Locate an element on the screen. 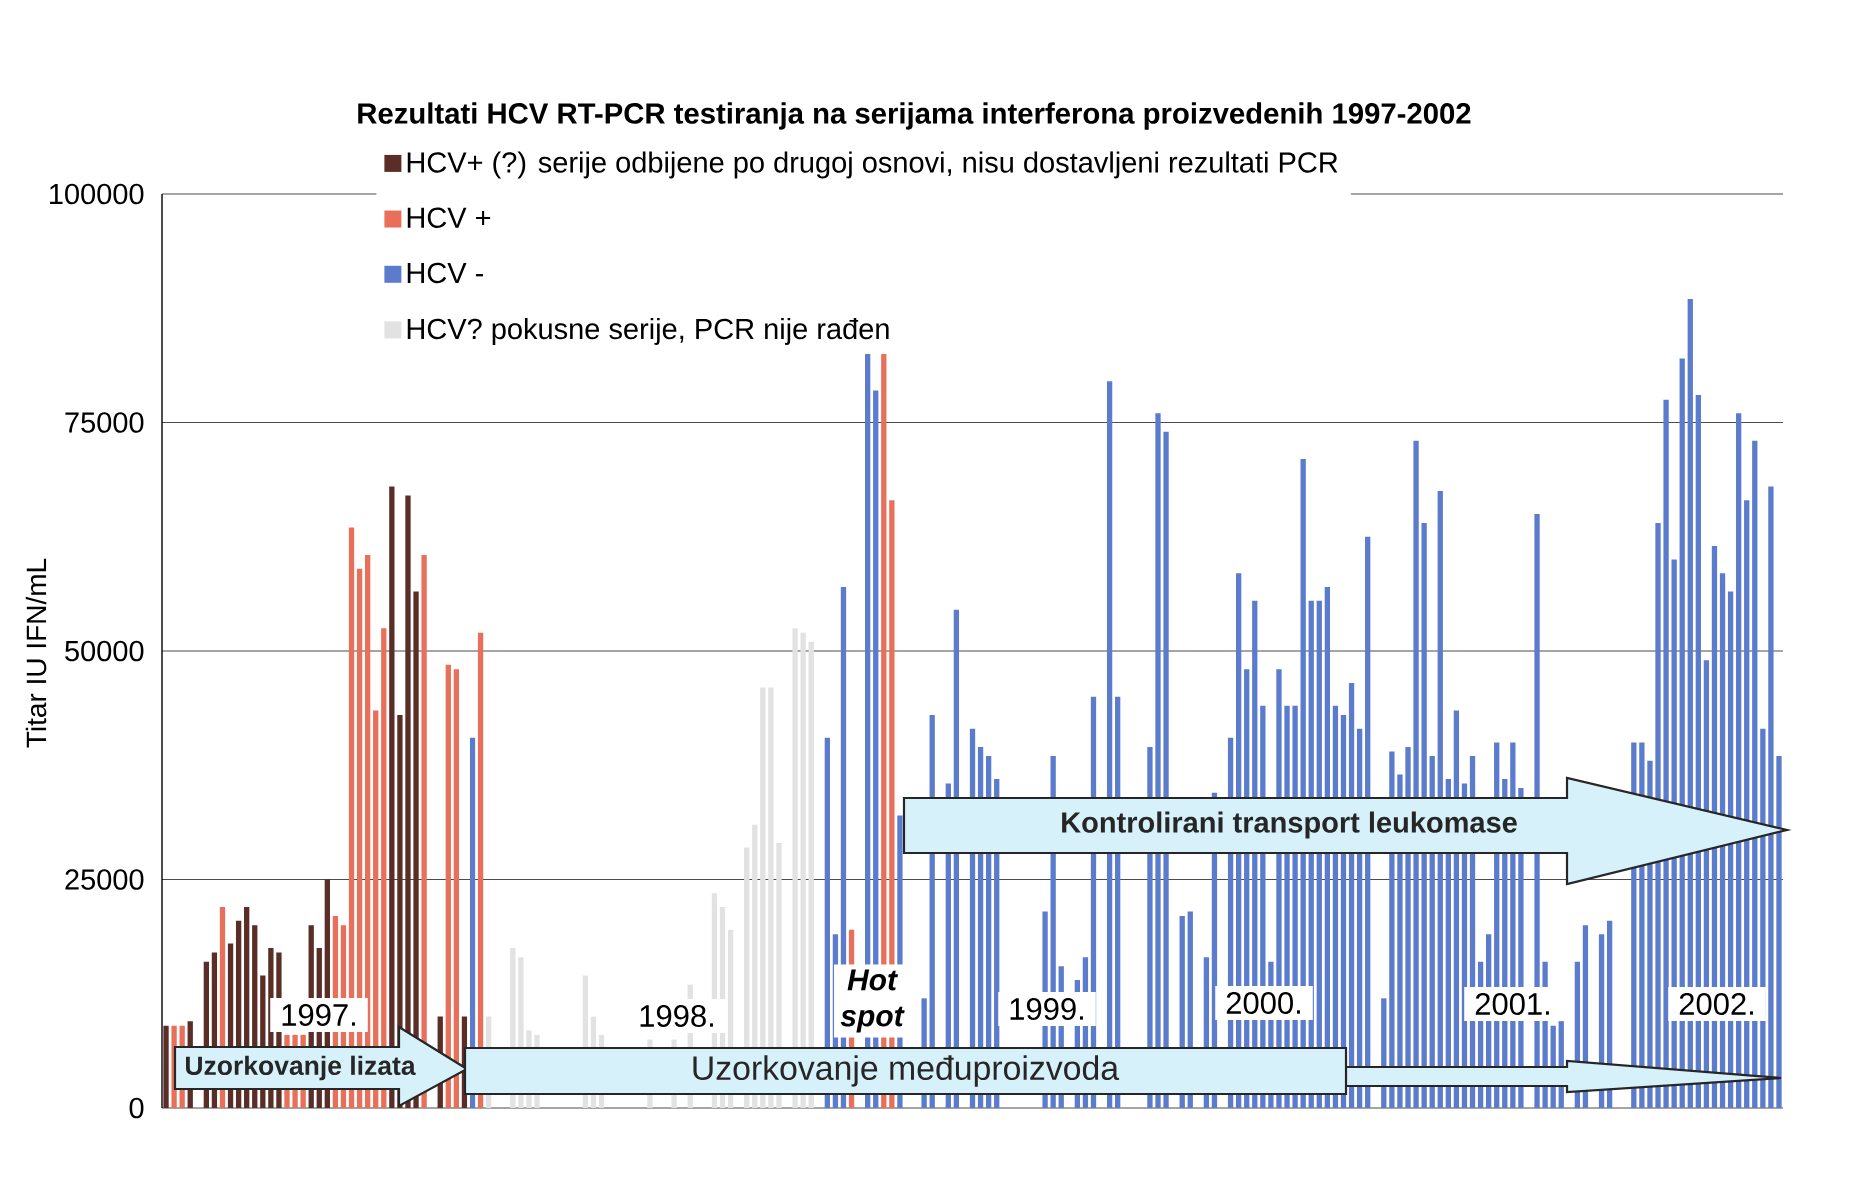 Image resolution: width=1868 pixels, height=1189 pixels. legend-label: HCV? pokusne serije, PCR nije rađen is located at coordinates (648, 331).